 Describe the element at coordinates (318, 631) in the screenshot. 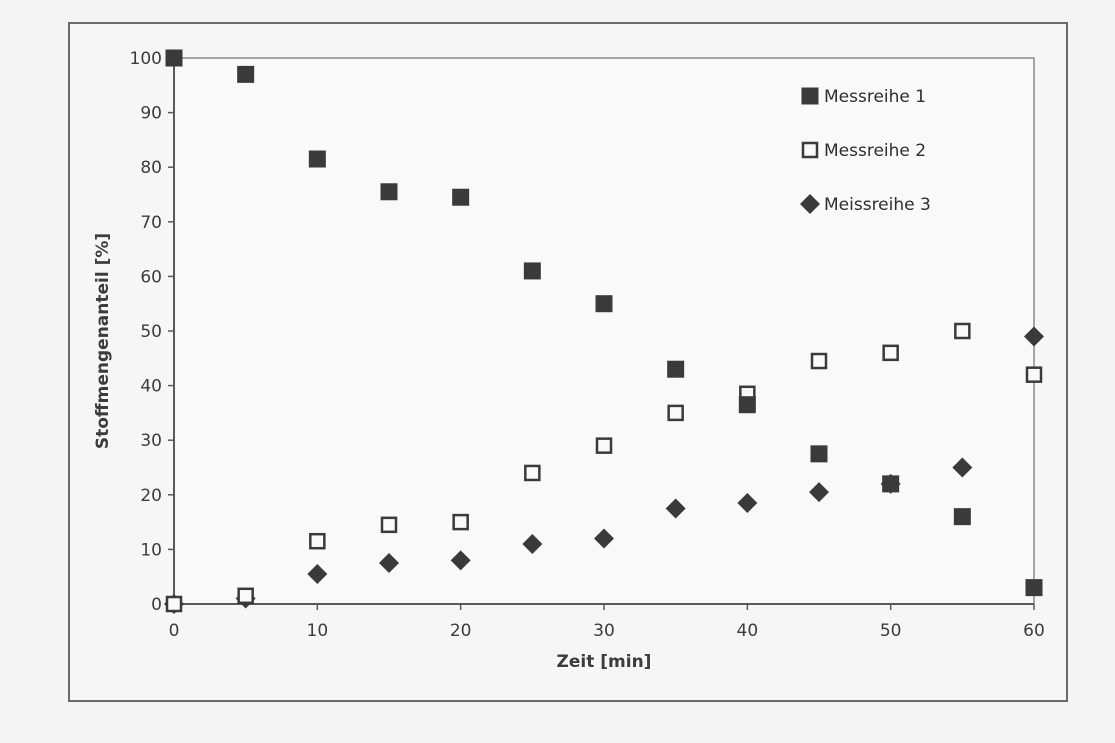

I see `x-tick-label: 10` at that location.